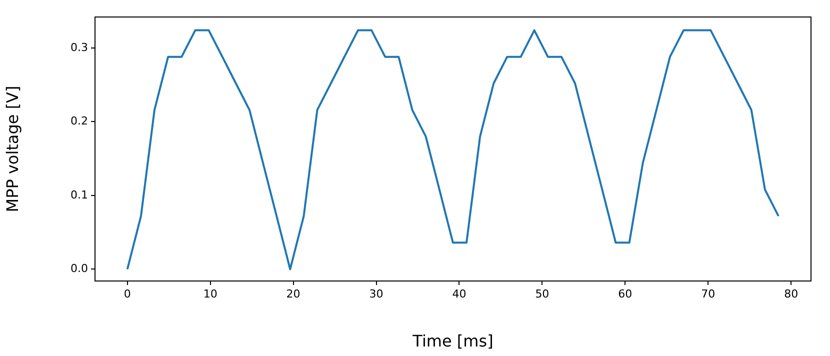  Describe the element at coordinates (459, 293) in the screenshot. I see `x-tick-label: 40` at that location.